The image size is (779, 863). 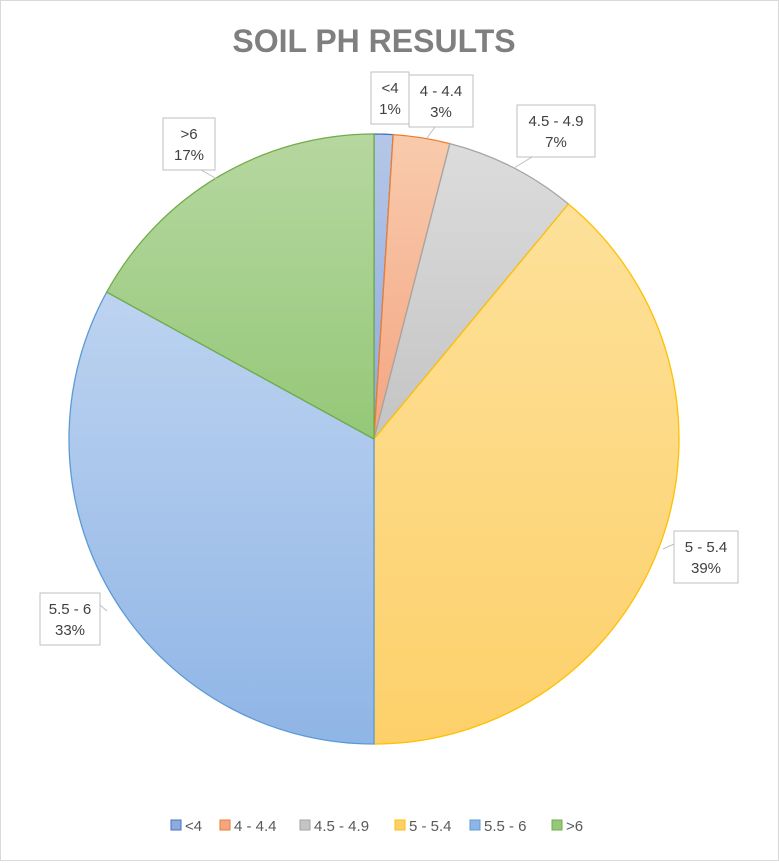 What do you see at coordinates (73, 619) in the screenshot?
I see `data-label-5: 5.5 - 6 33%` at bounding box center [73, 619].